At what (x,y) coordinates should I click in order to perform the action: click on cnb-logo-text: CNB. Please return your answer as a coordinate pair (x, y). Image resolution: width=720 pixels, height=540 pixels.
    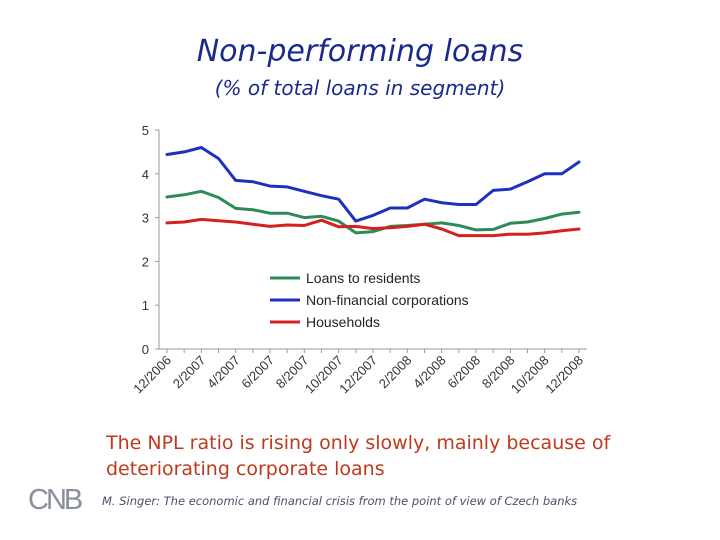
    Looking at the image, I should click on (55, 500).